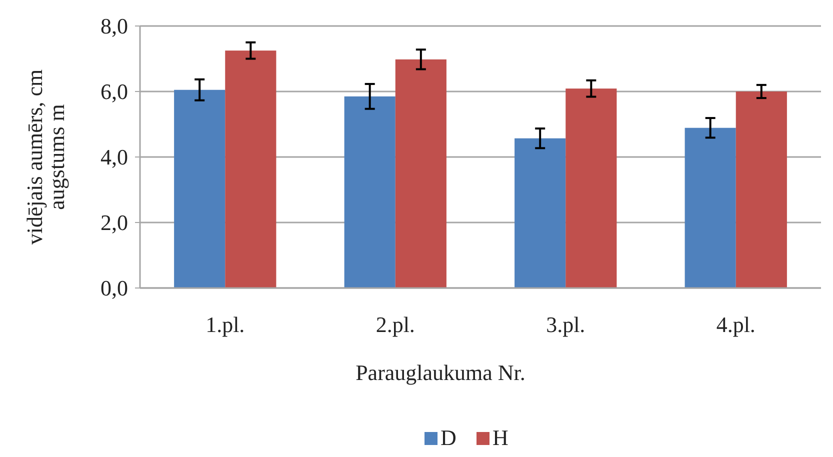 The image size is (833, 457). I want to click on y-tick-label: 6,0, so click(114, 91).